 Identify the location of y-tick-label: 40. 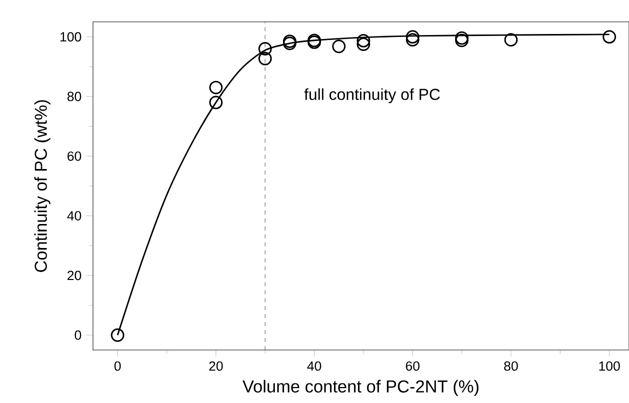
(74, 216).